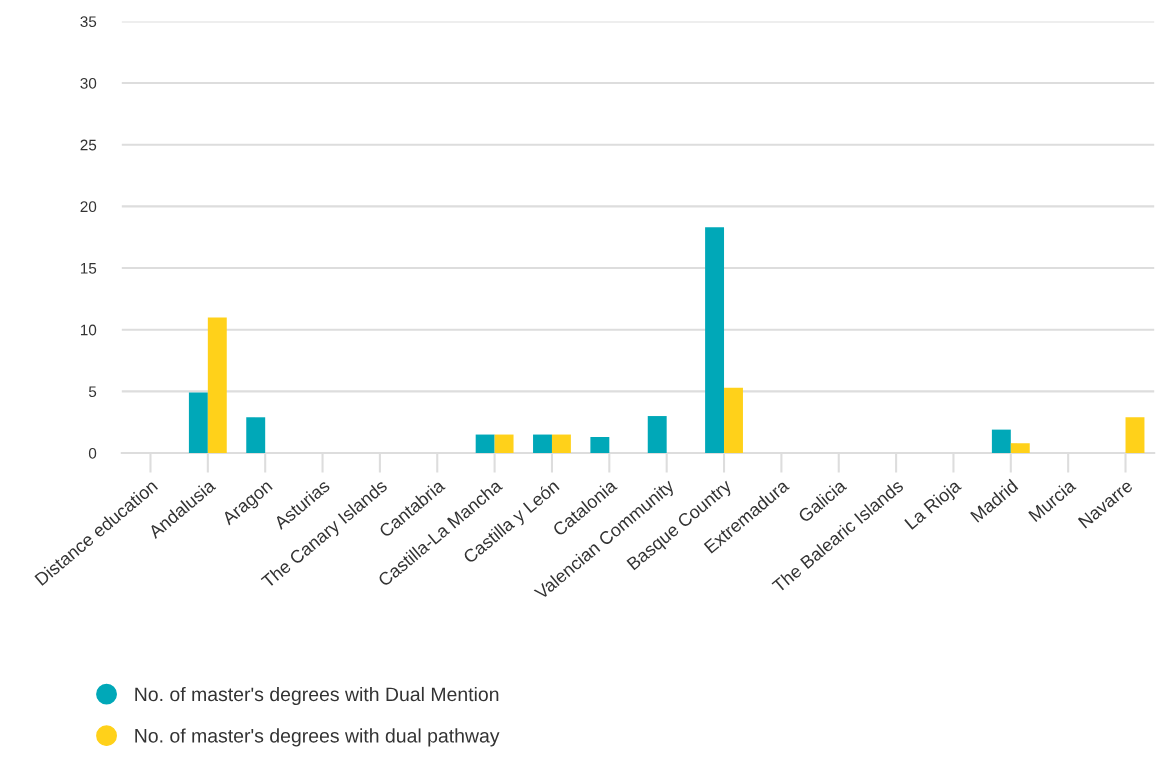 Image resolution: width=1160 pixels, height=764 pixels. What do you see at coordinates (317, 737) in the screenshot?
I see `legend-label: No. of master's degrees with dual pathway` at bounding box center [317, 737].